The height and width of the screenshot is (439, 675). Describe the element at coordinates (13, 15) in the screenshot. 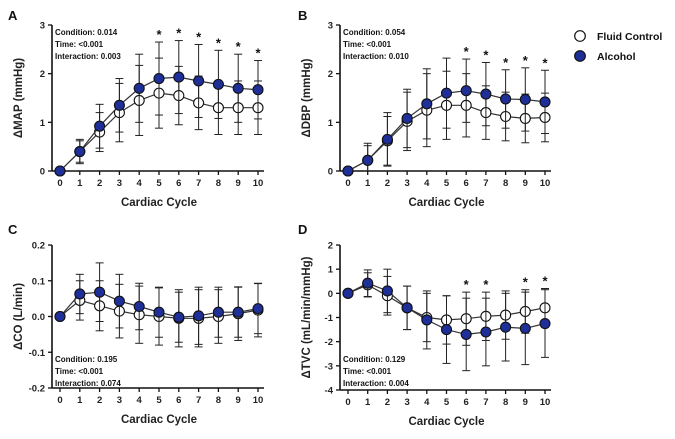

I see `panel-label: A` at that location.